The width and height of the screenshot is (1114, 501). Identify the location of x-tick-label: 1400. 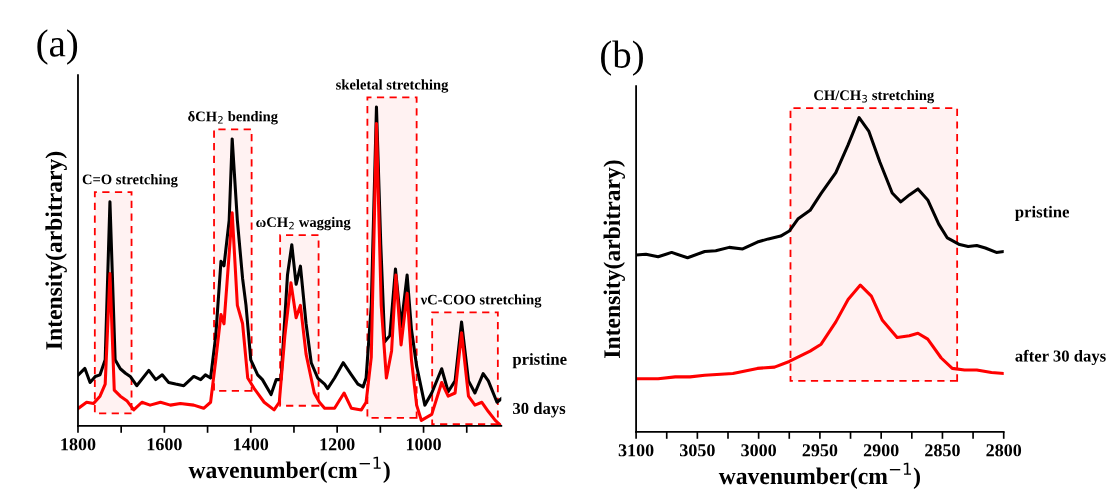
(251, 444).